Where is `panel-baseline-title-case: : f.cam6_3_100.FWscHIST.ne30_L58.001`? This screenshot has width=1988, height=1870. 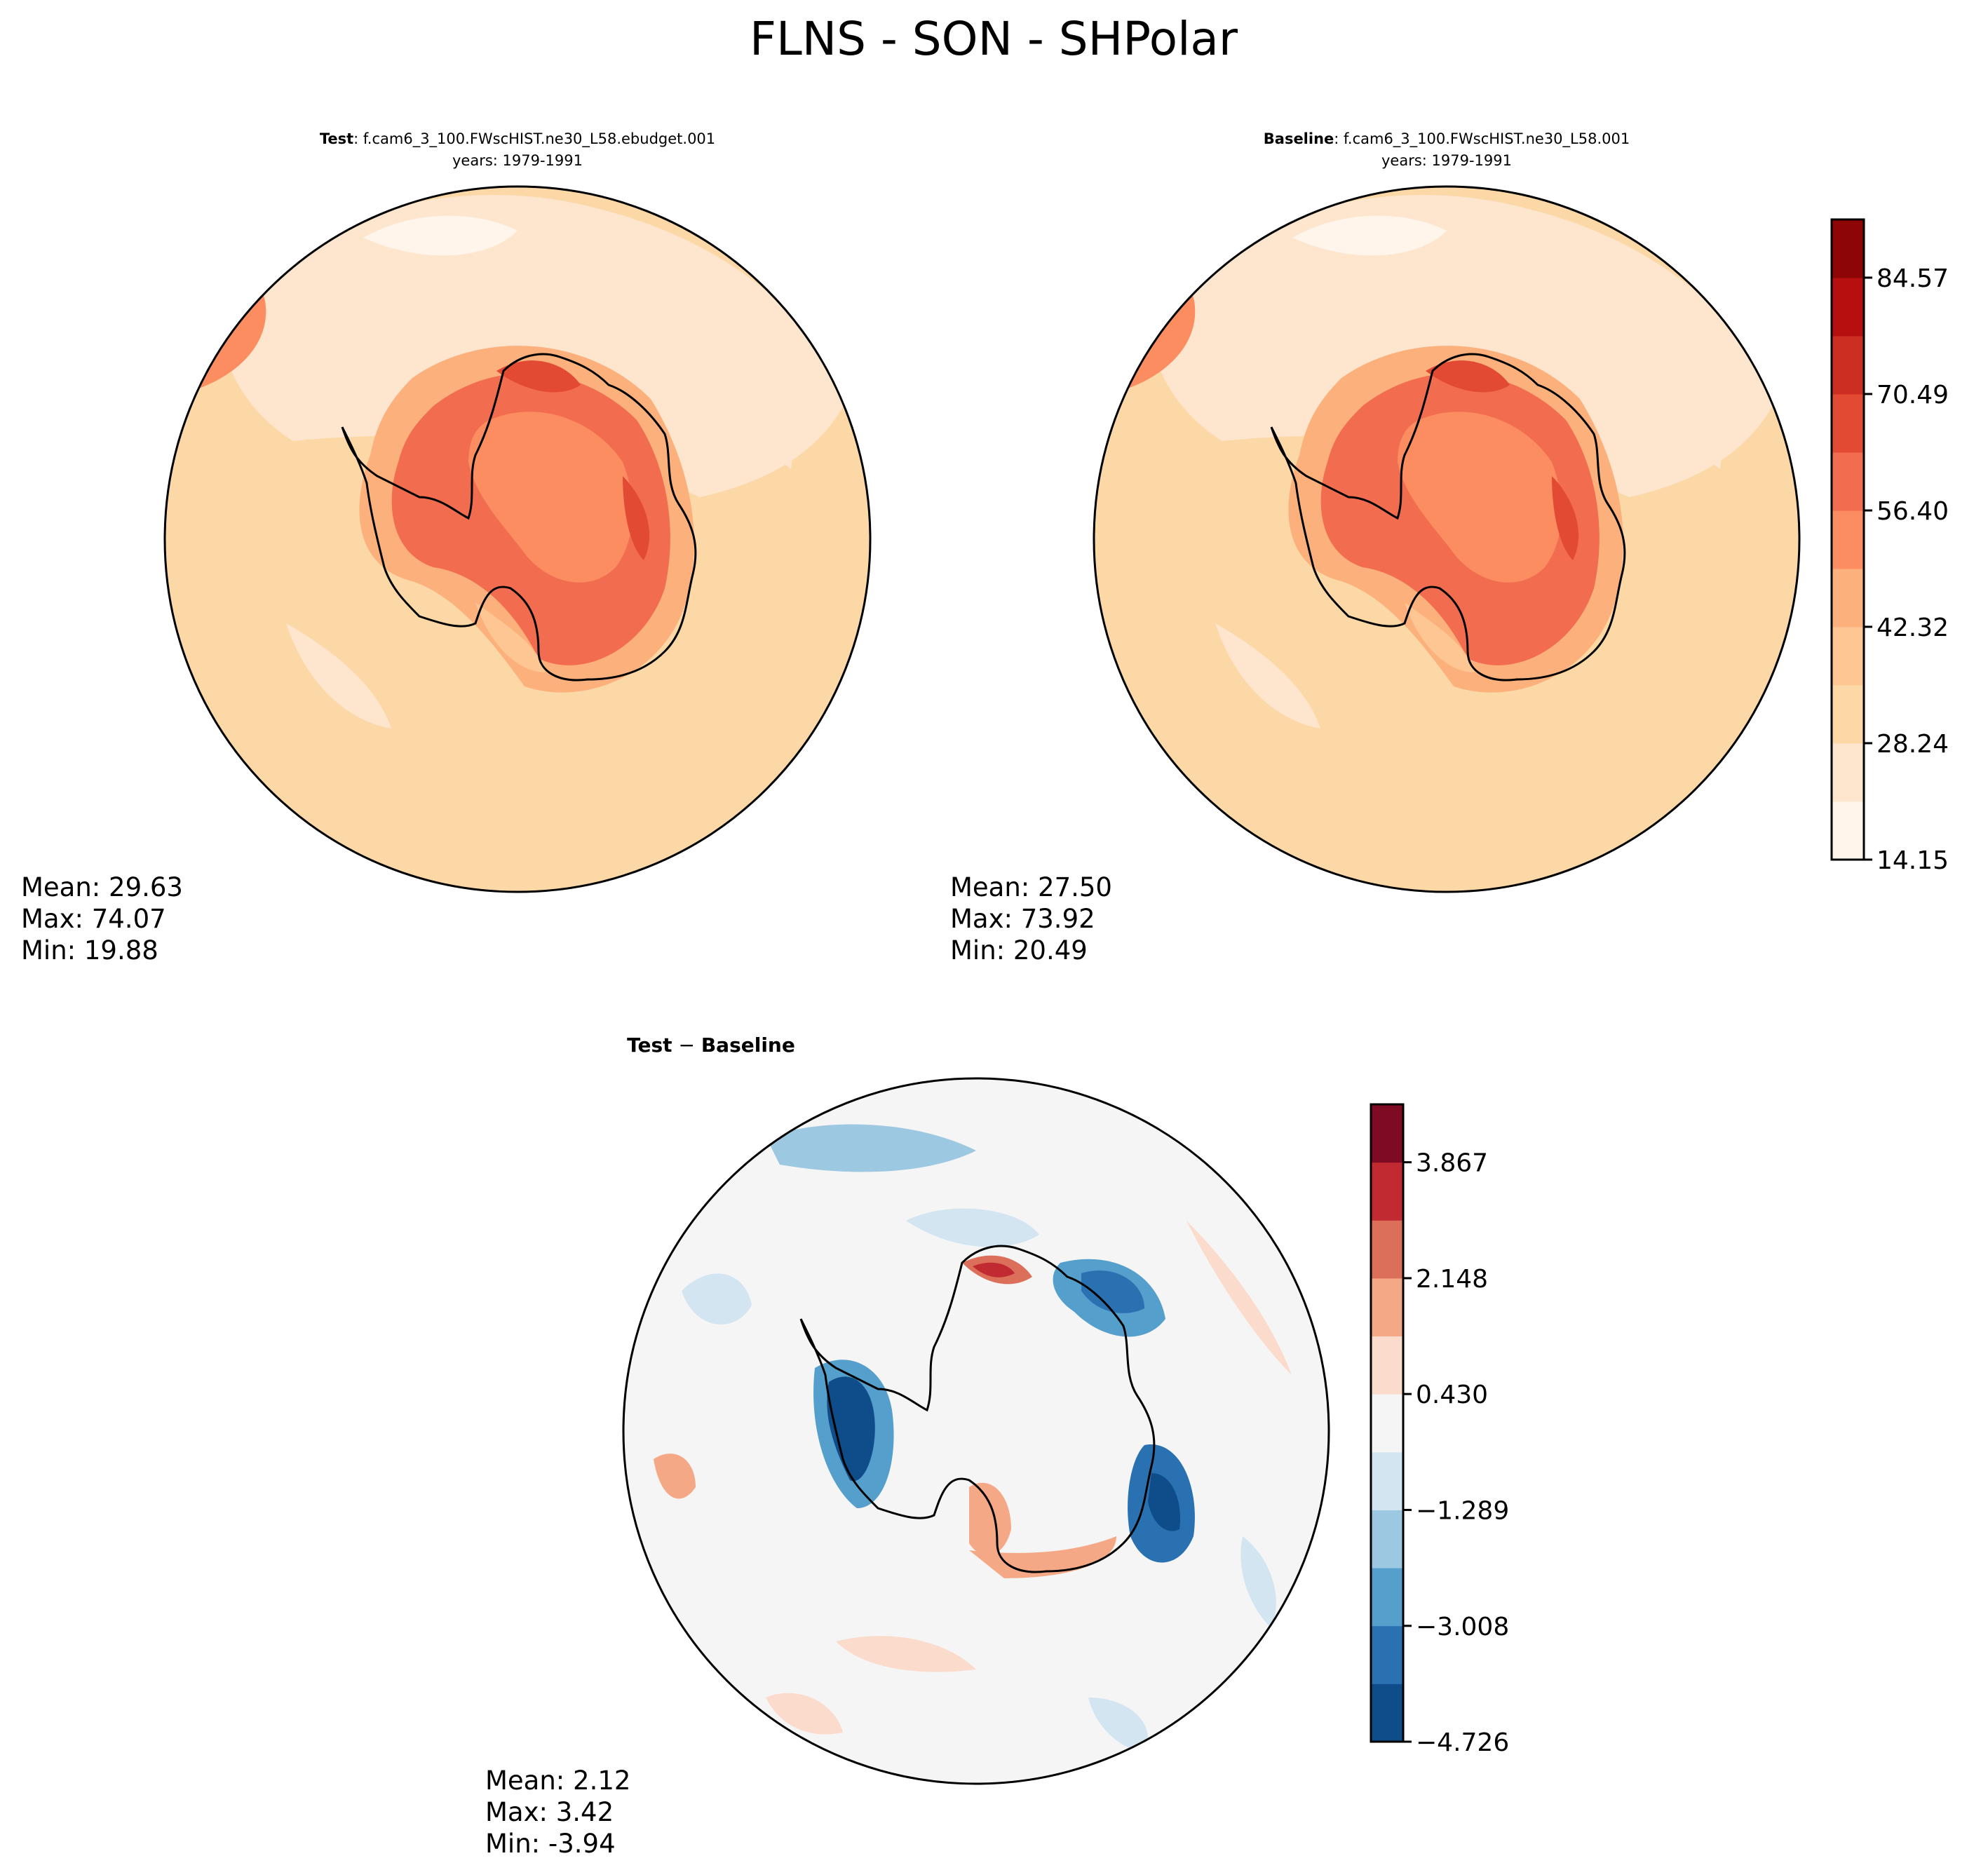
panel-baseline-title-case: : f.cam6_3_100.FWscHIST.ne30_L58.001 is located at coordinates (1482, 139).